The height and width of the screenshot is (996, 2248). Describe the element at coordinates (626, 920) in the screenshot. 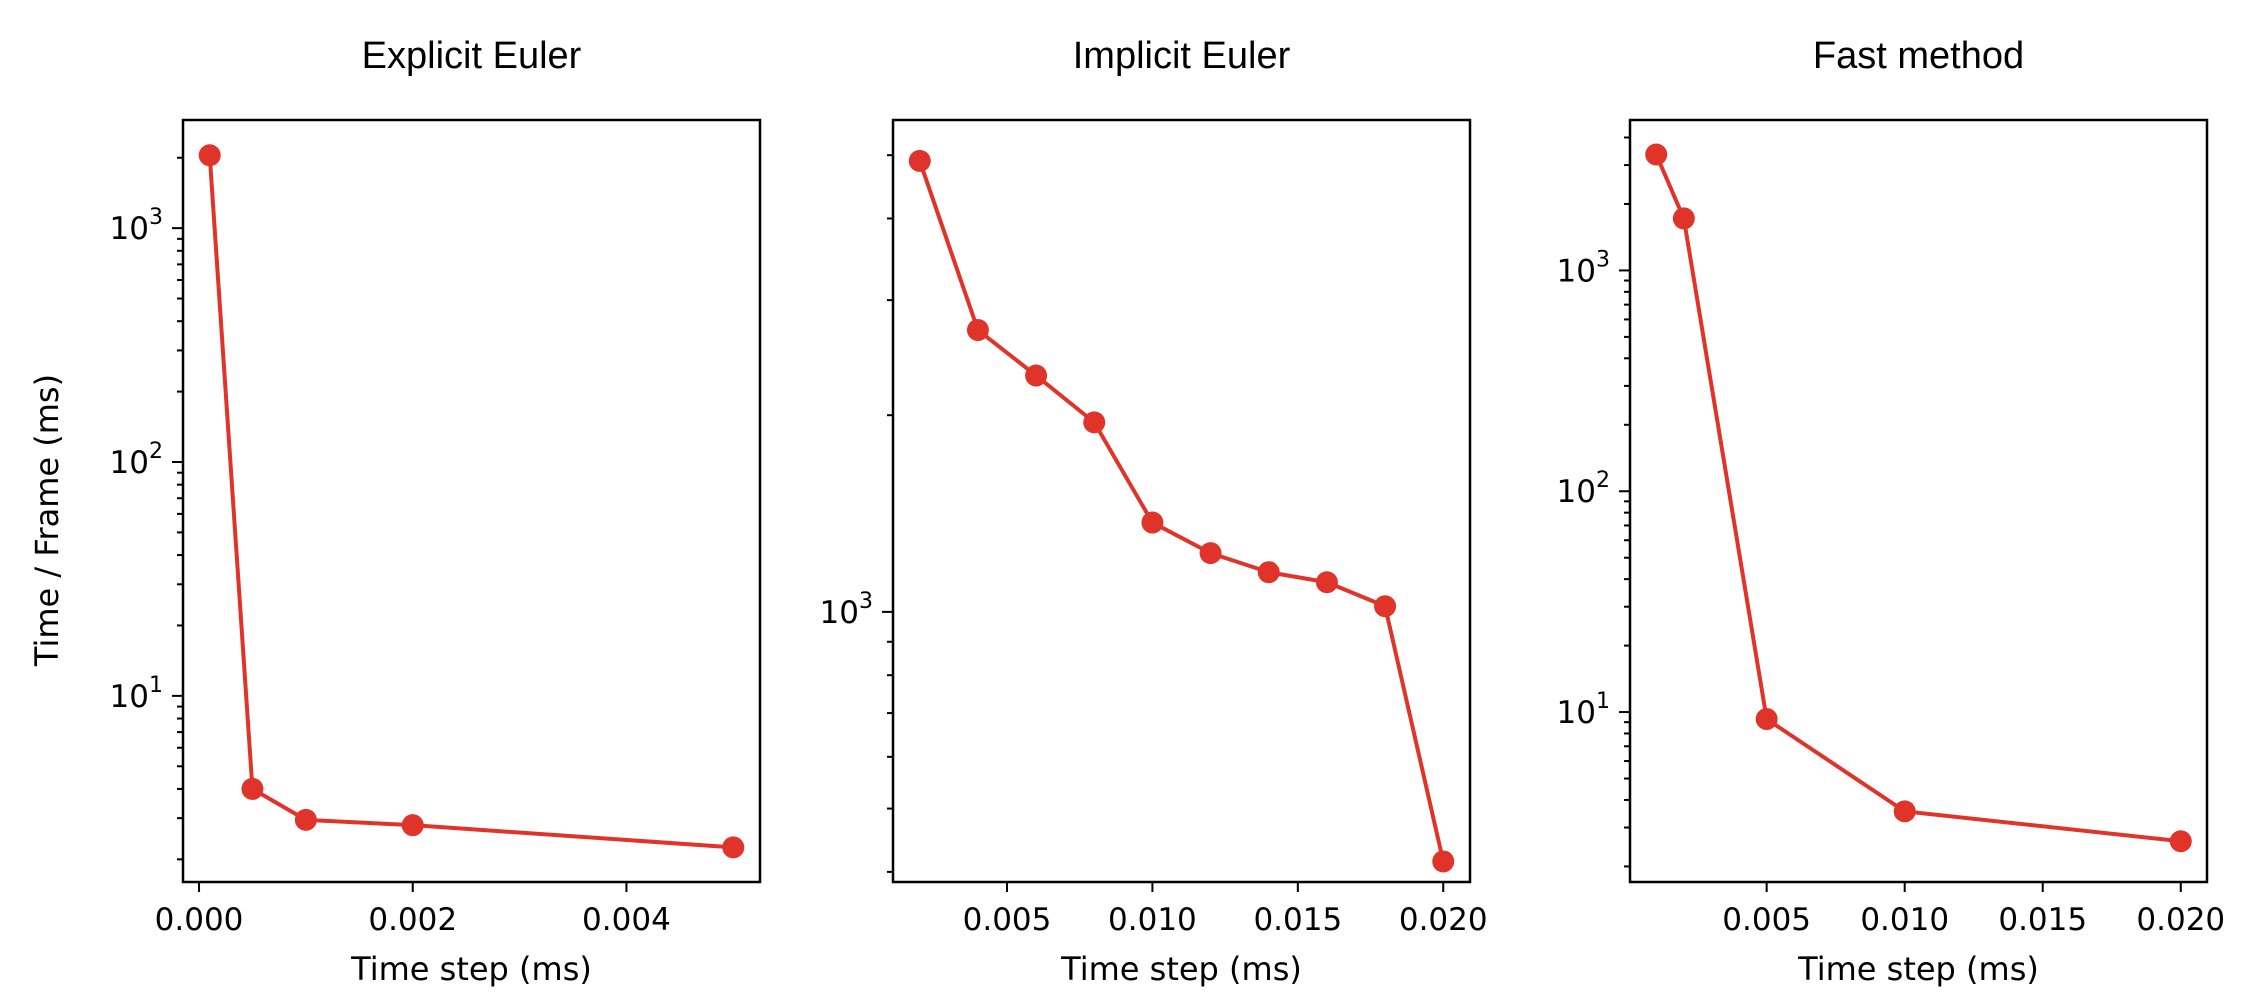

I see `x-tick-label: 0.004` at that location.